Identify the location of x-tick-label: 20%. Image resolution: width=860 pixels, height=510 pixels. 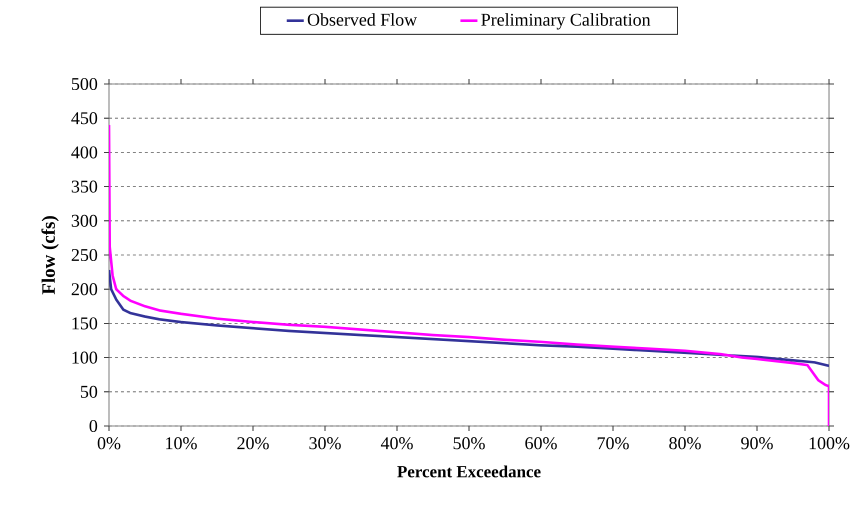
(253, 443).